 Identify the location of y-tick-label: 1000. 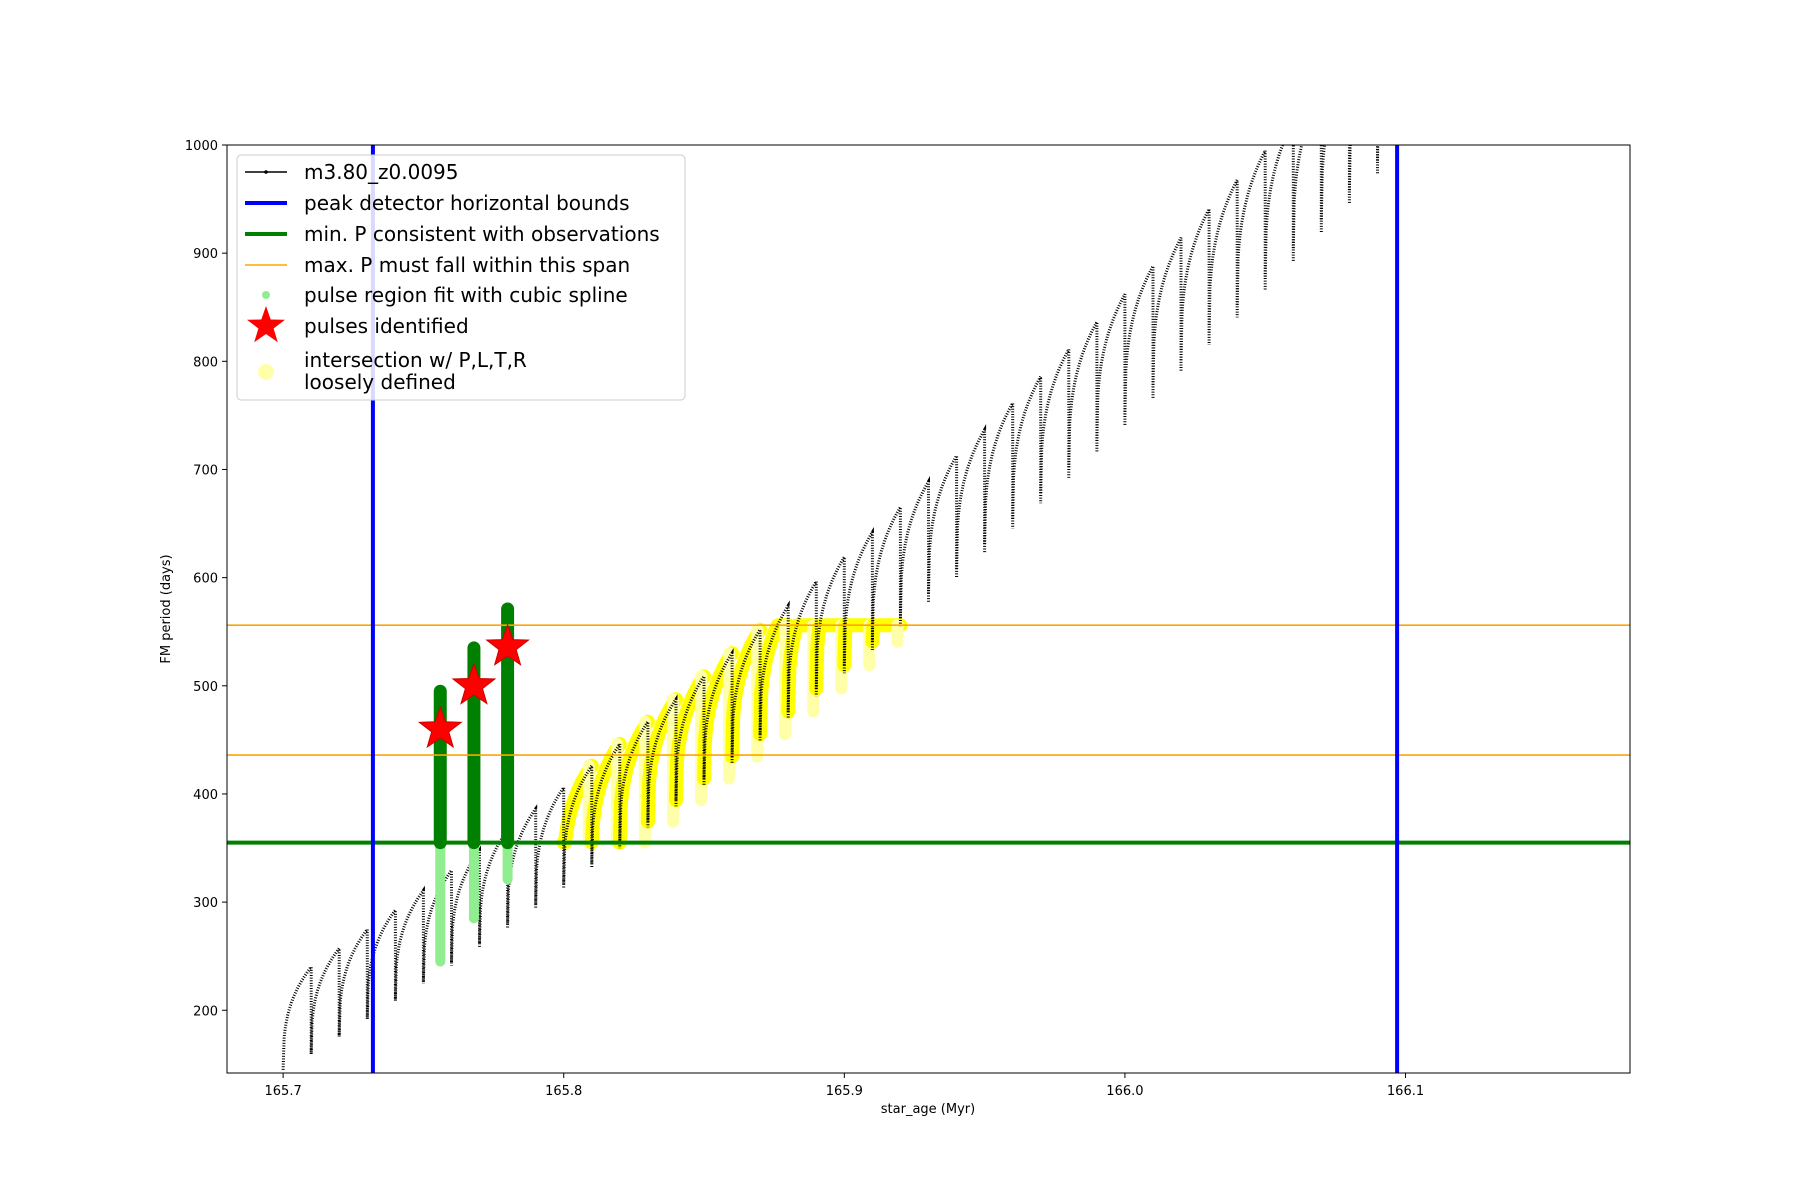
(201, 146).